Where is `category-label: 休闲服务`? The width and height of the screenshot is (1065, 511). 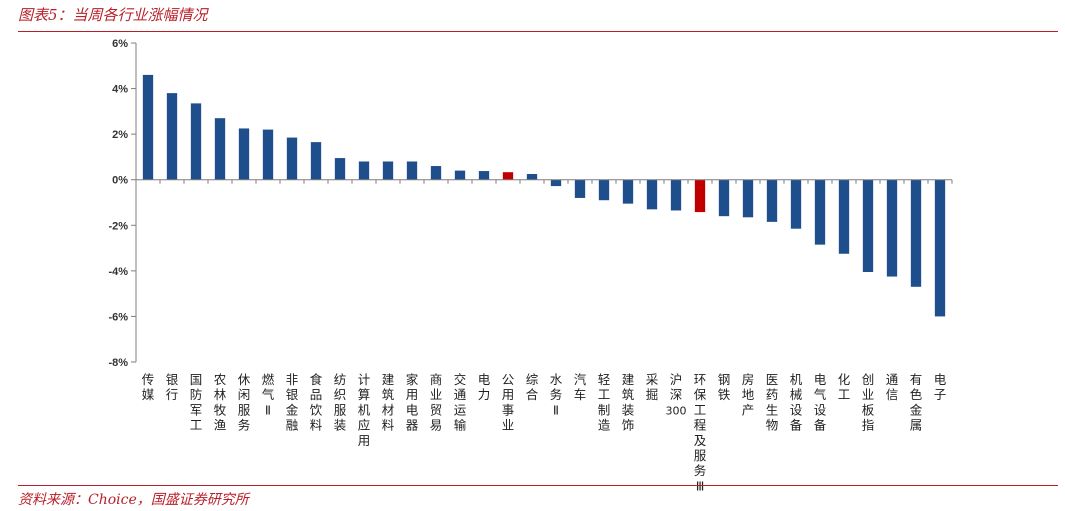 category-label: 休闲服务 is located at coordinates (244, 402).